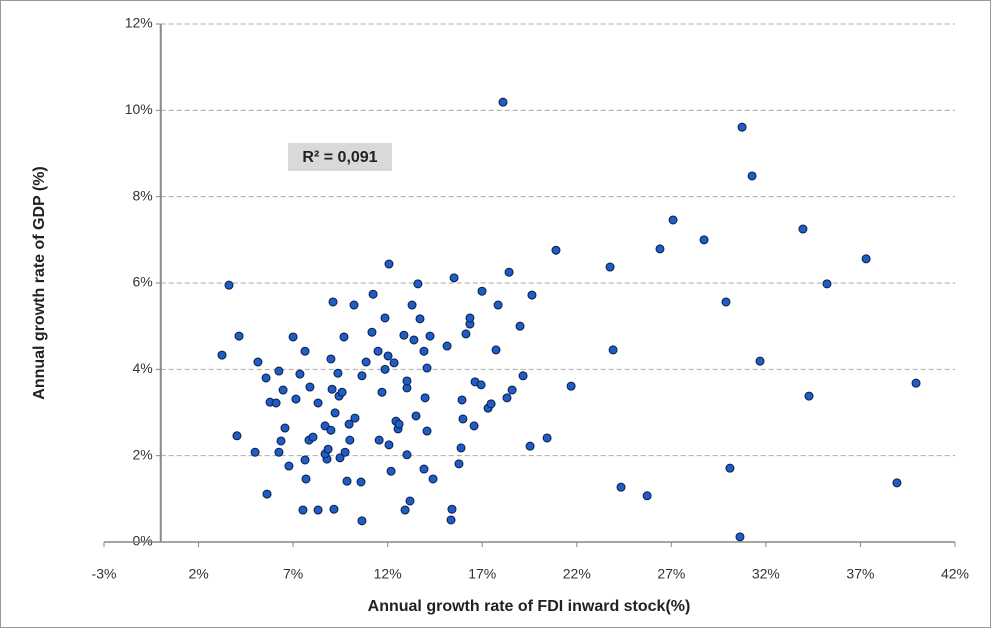 The height and width of the screenshot is (633, 991). What do you see at coordinates (139, 23) in the screenshot?
I see `y-tick-label: 12%` at bounding box center [139, 23].